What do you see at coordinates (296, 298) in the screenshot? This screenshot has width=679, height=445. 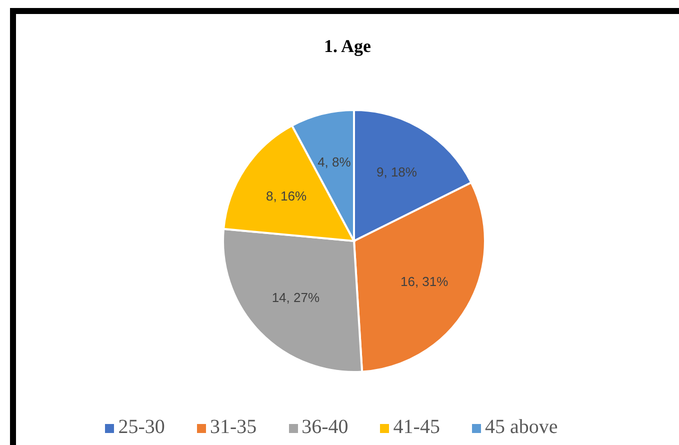 I see `data-label: 14, 27%` at bounding box center [296, 298].